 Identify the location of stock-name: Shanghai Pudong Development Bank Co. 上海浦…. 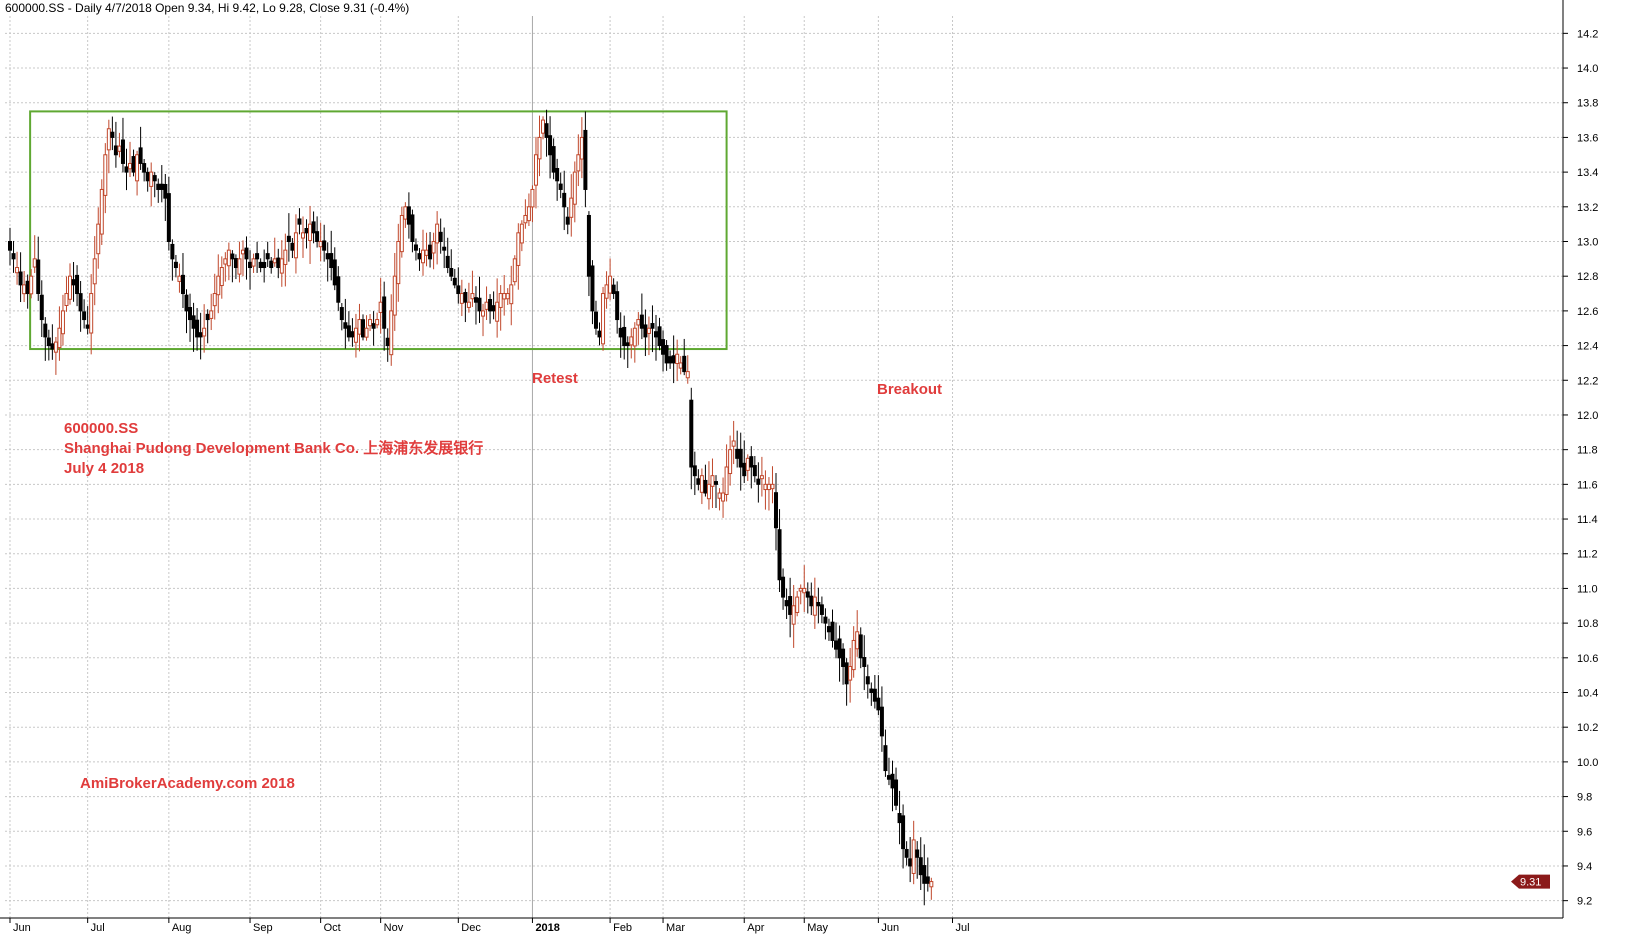
(274, 448).